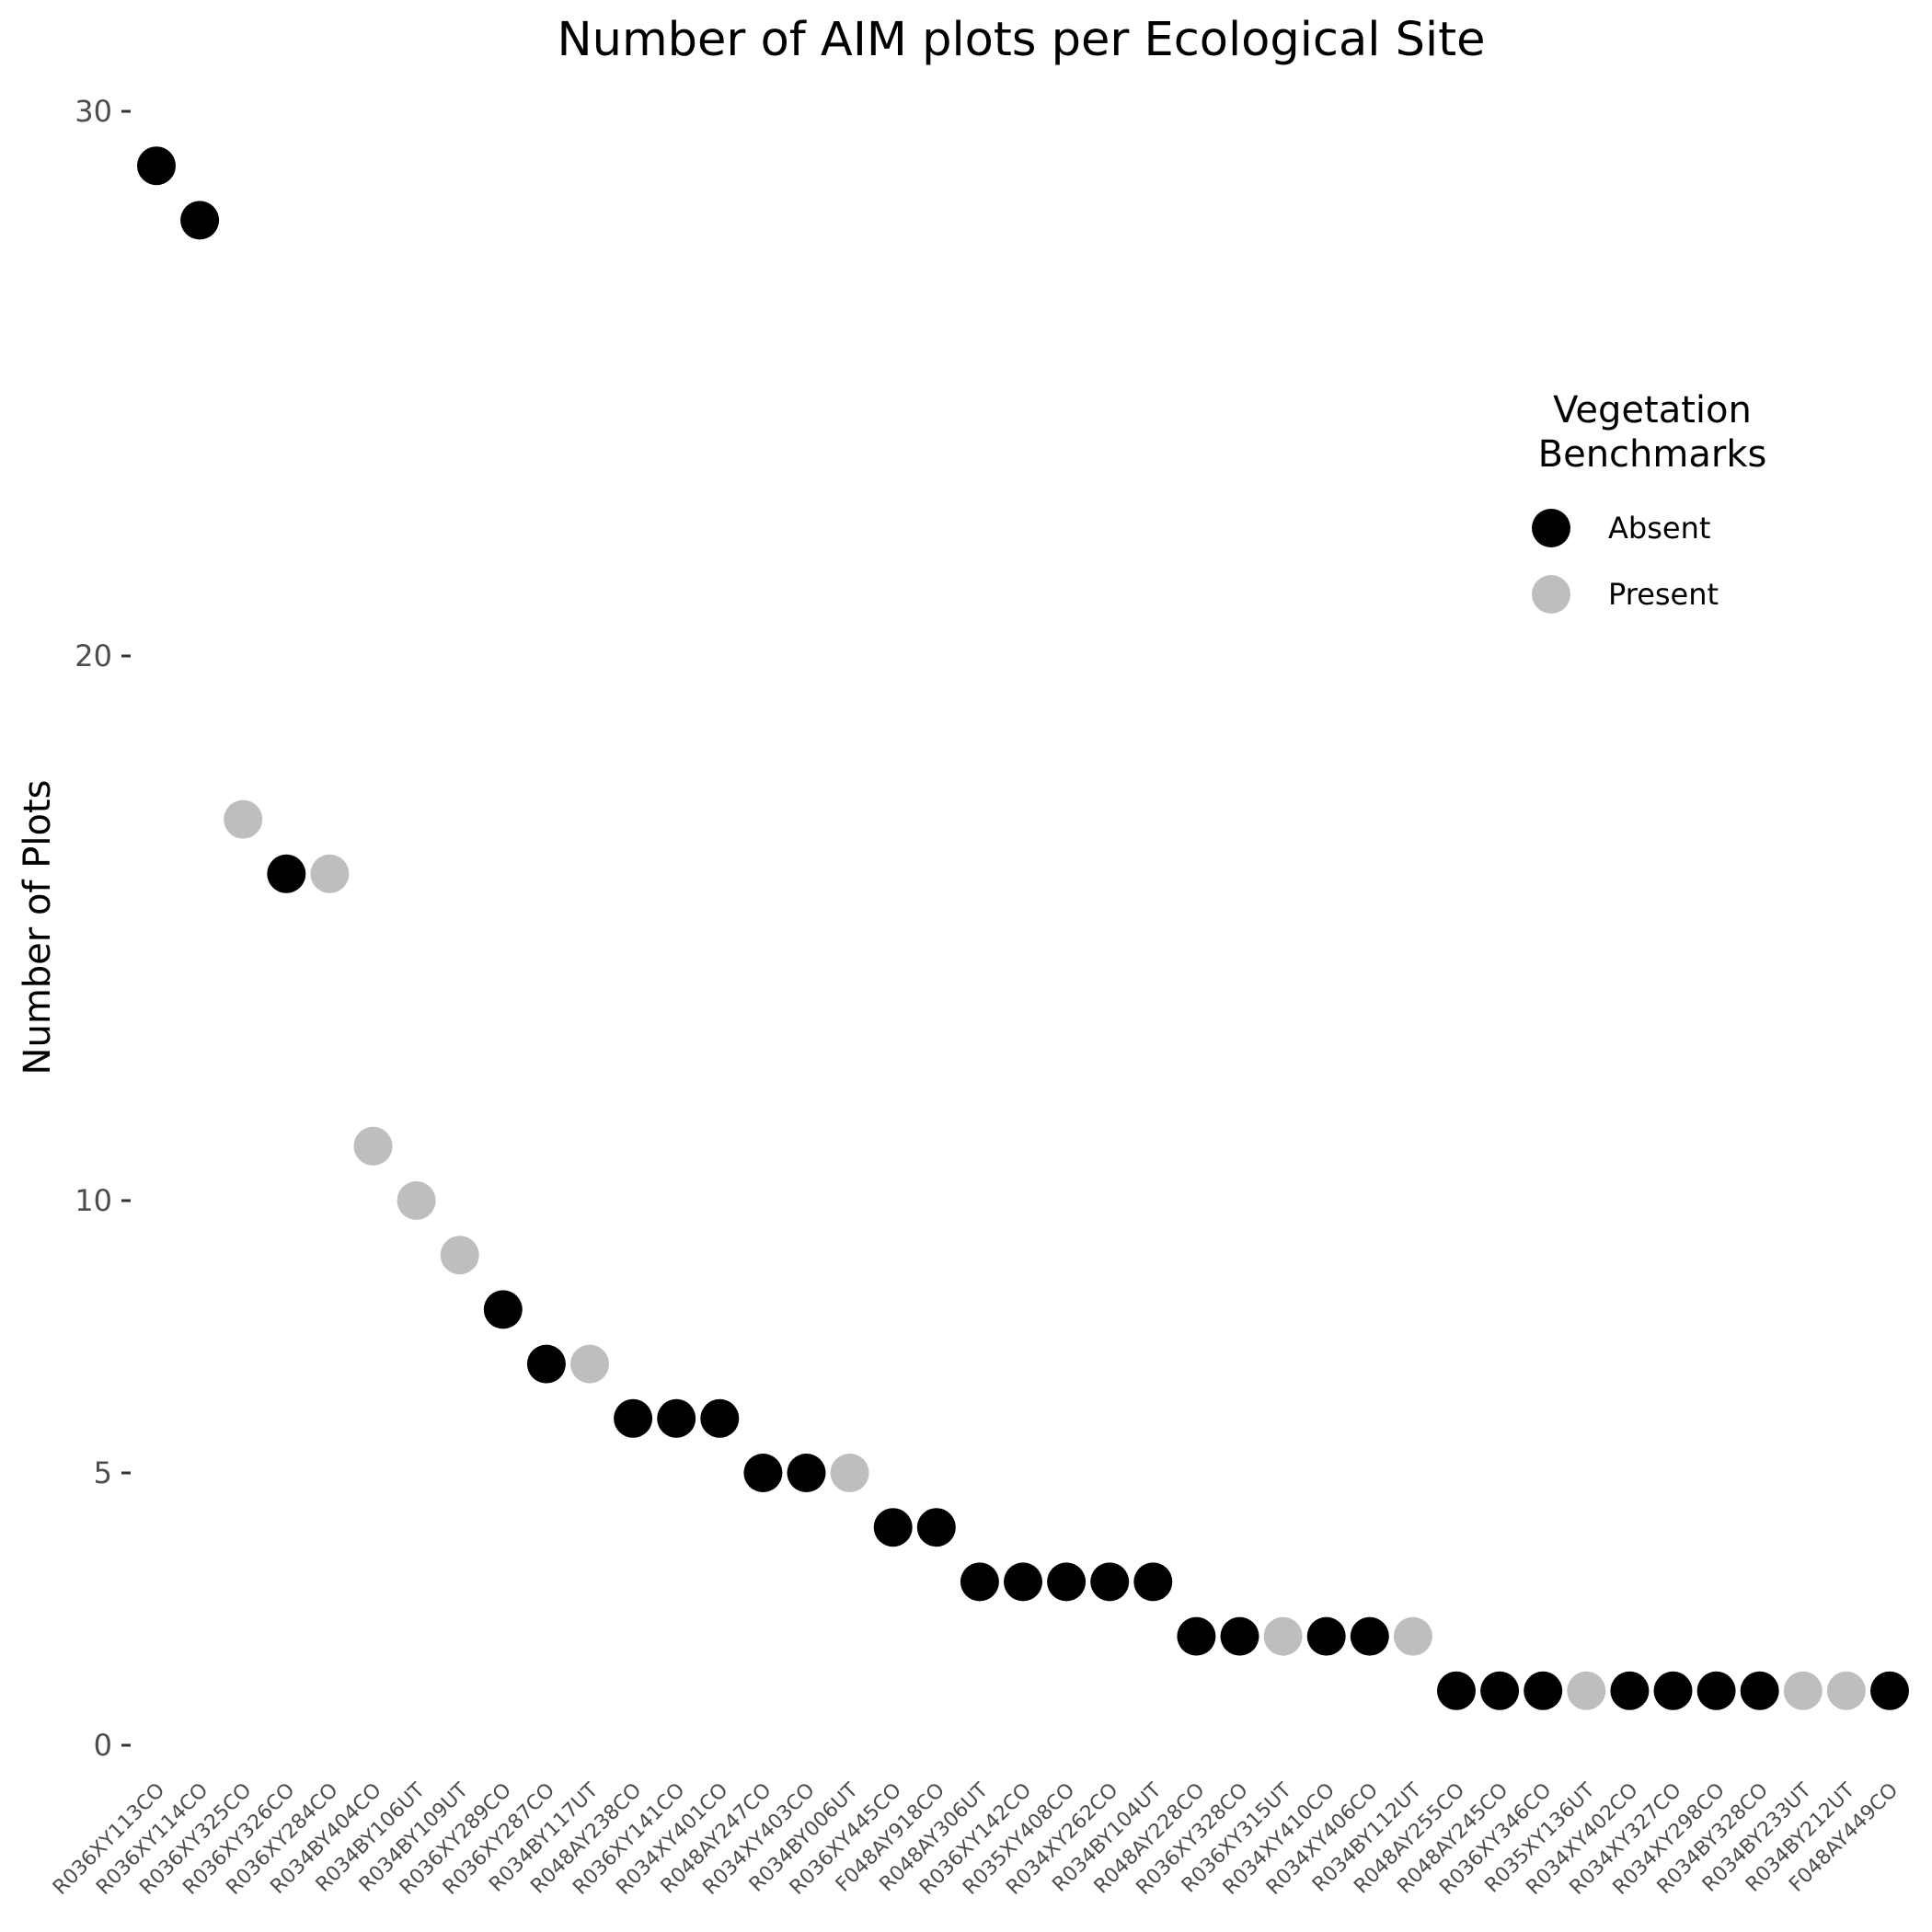 The image size is (1932, 1932). Describe the element at coordinates (103, 928) in the screenshot. I see `y-axis: 0 5 10 20 30` at that location.